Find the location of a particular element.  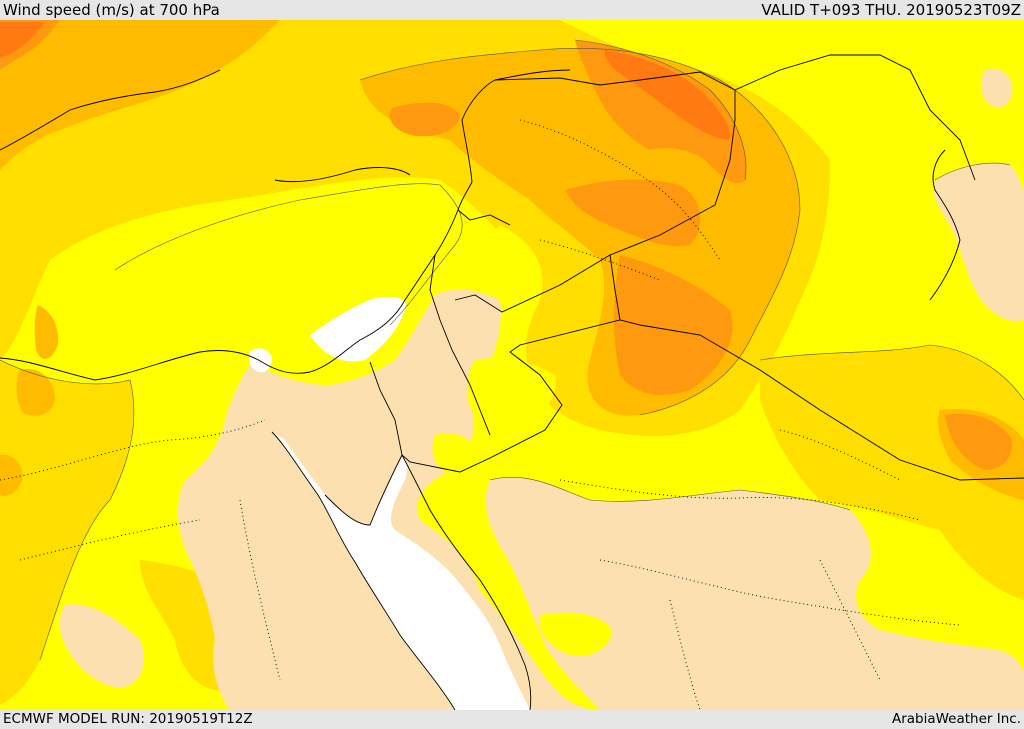

calm-patch-gulf-east is located at coordinates (990, 679).